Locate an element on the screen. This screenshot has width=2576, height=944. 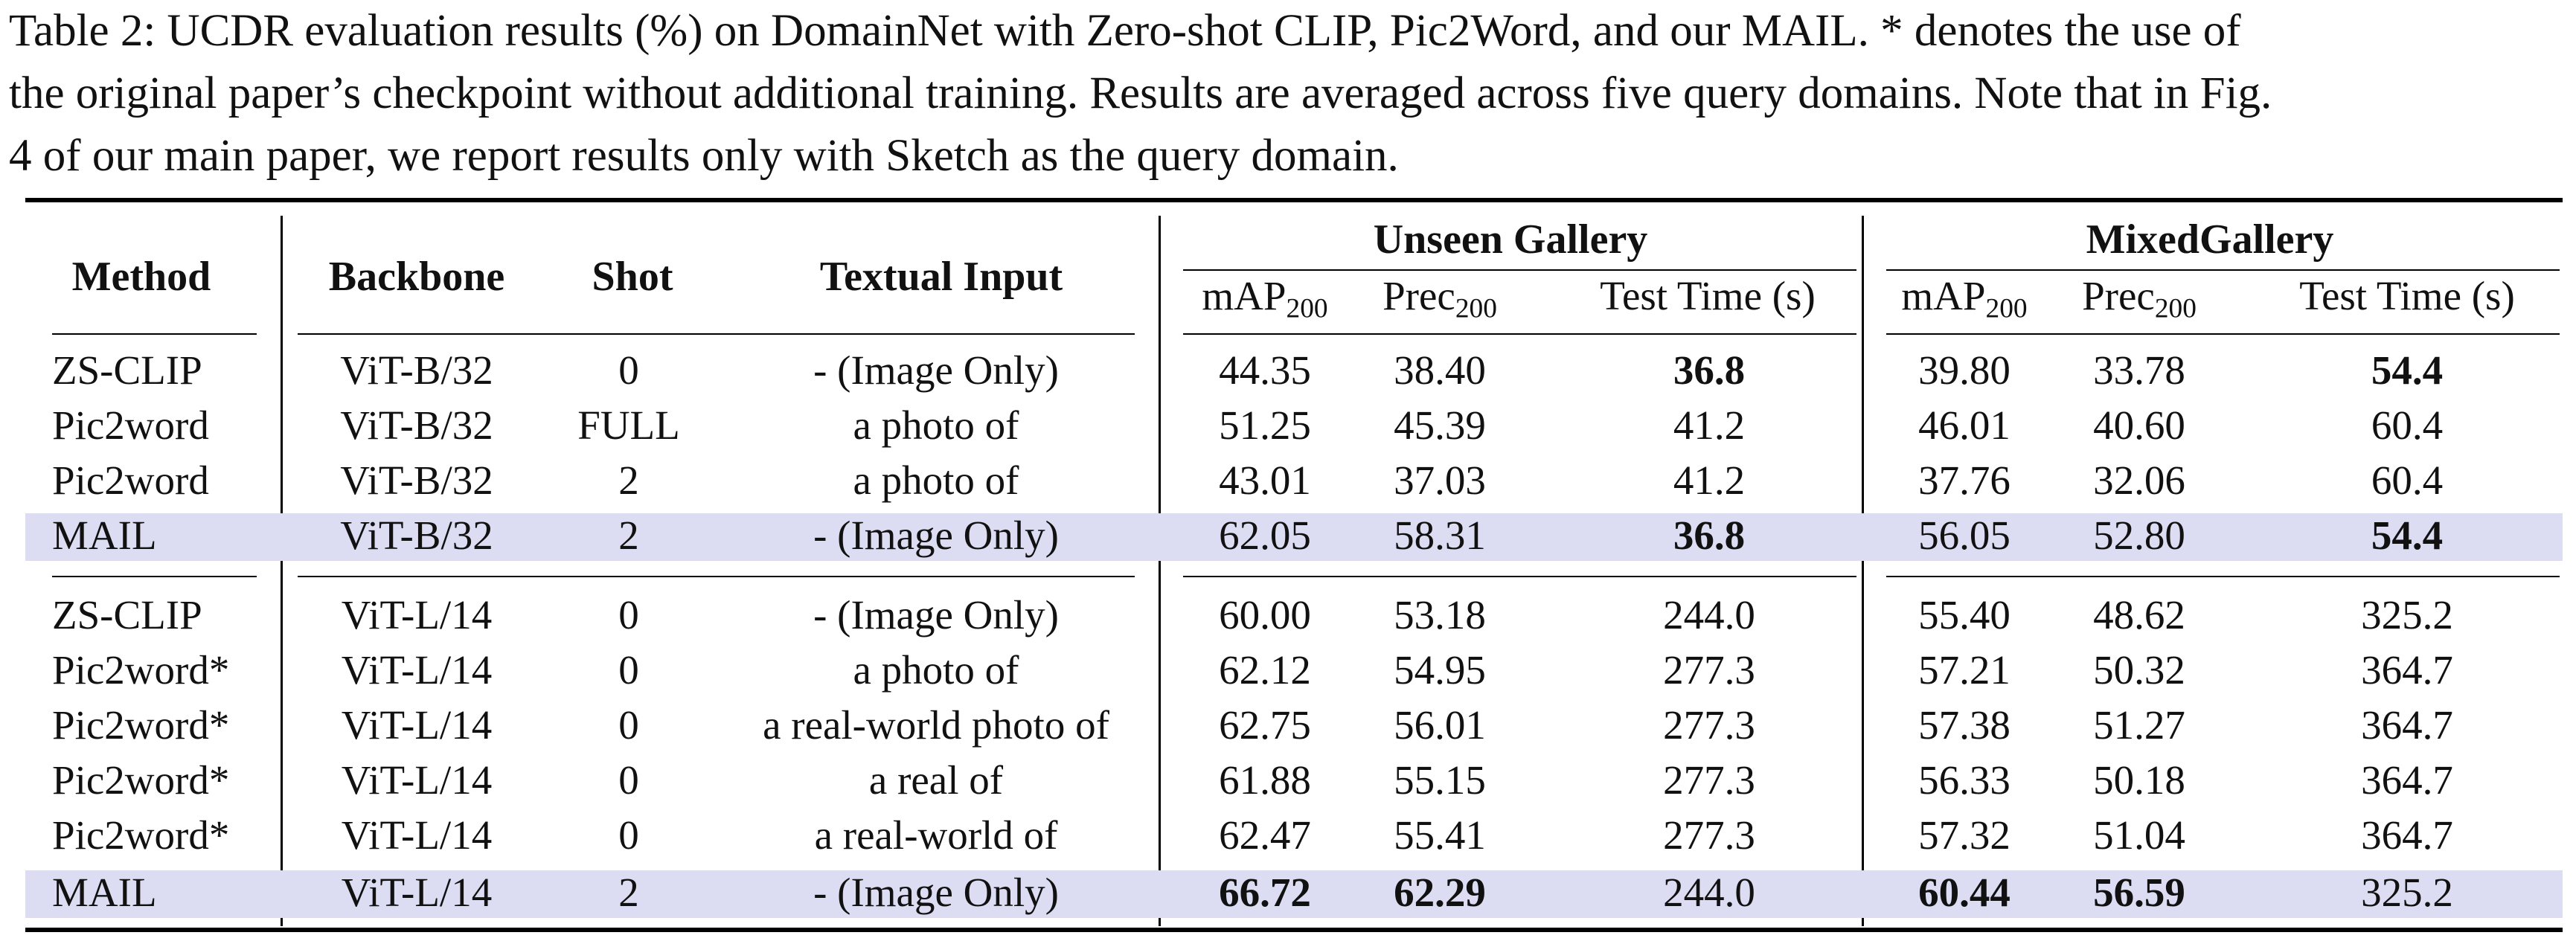
cell-u-map: 60.00 is located at coordinates (1265, 615).